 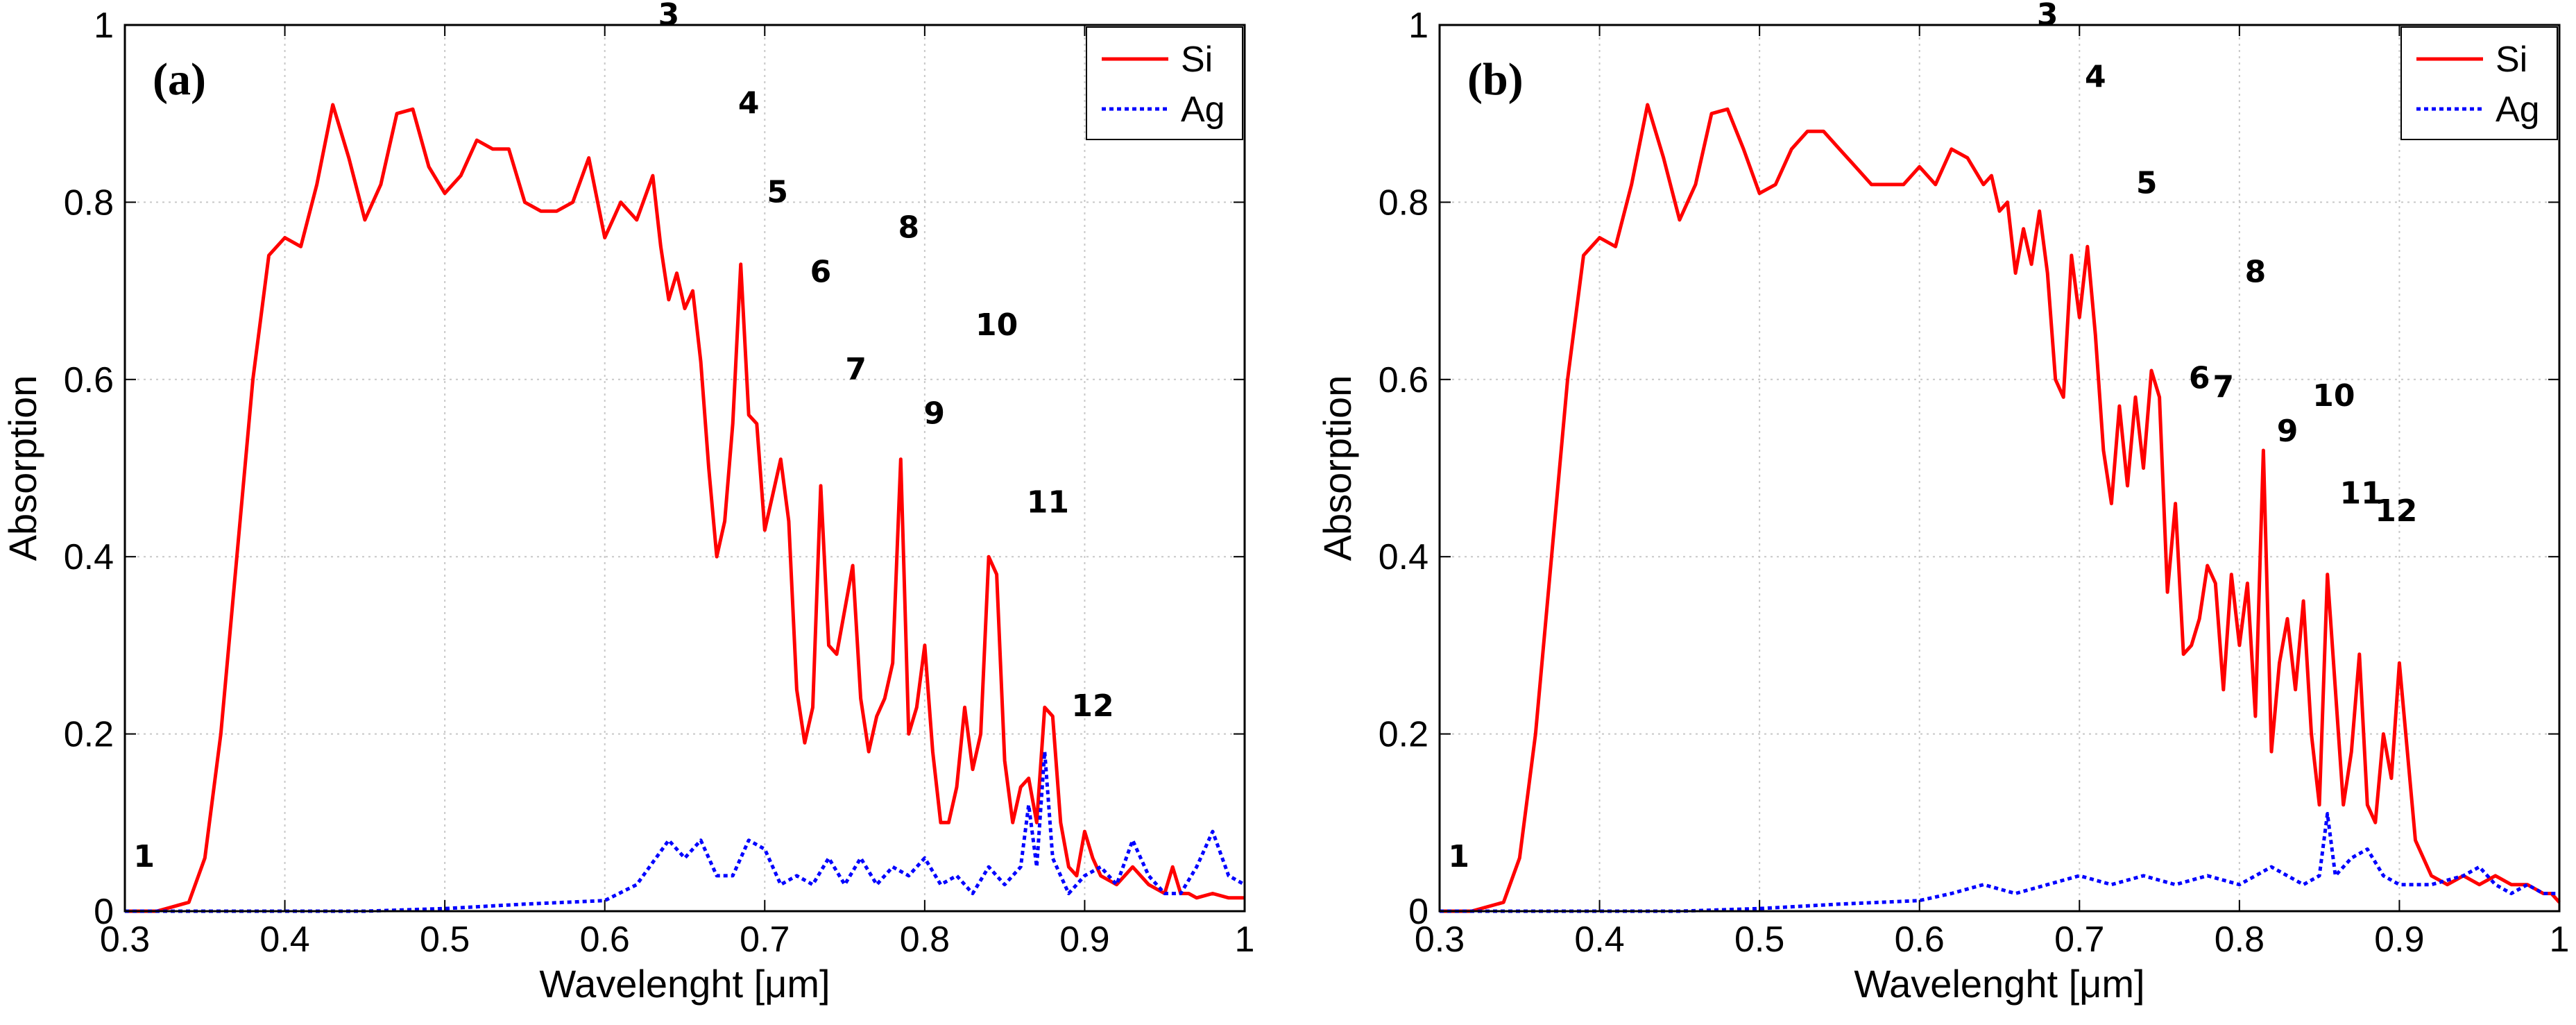 I want to click on panel-label: (b), so click(x=1495, y=79).